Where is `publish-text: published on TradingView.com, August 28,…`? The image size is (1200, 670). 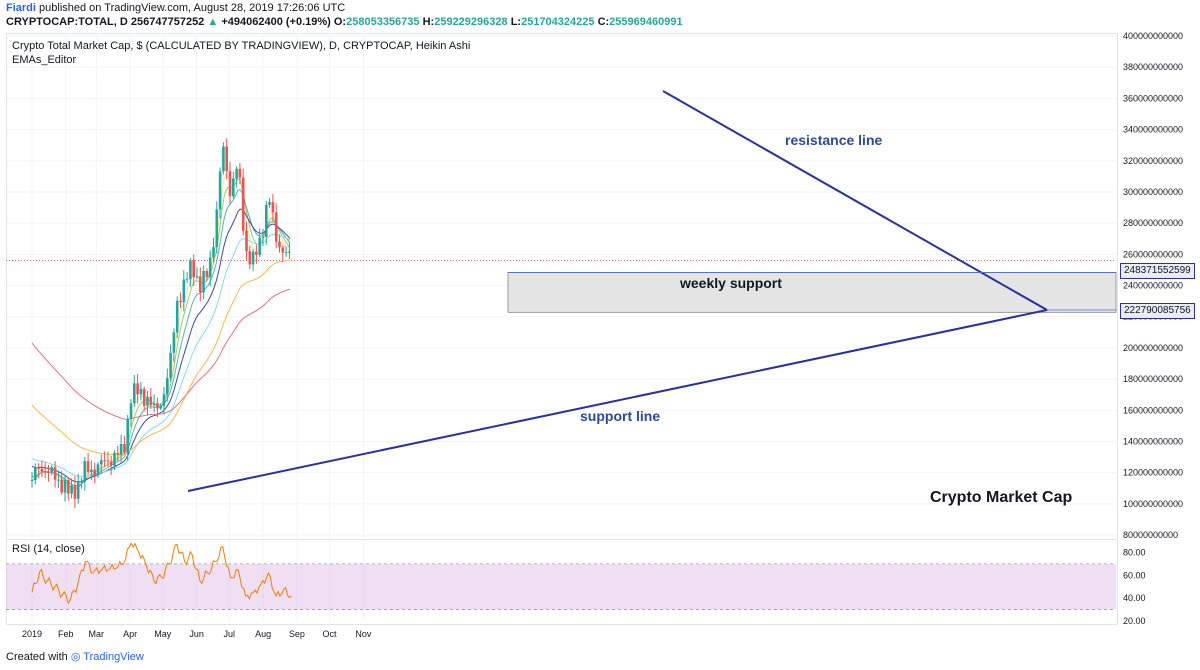 publish-text: published on TradingView.com, August 28,… is located at coordinates (192, 8).